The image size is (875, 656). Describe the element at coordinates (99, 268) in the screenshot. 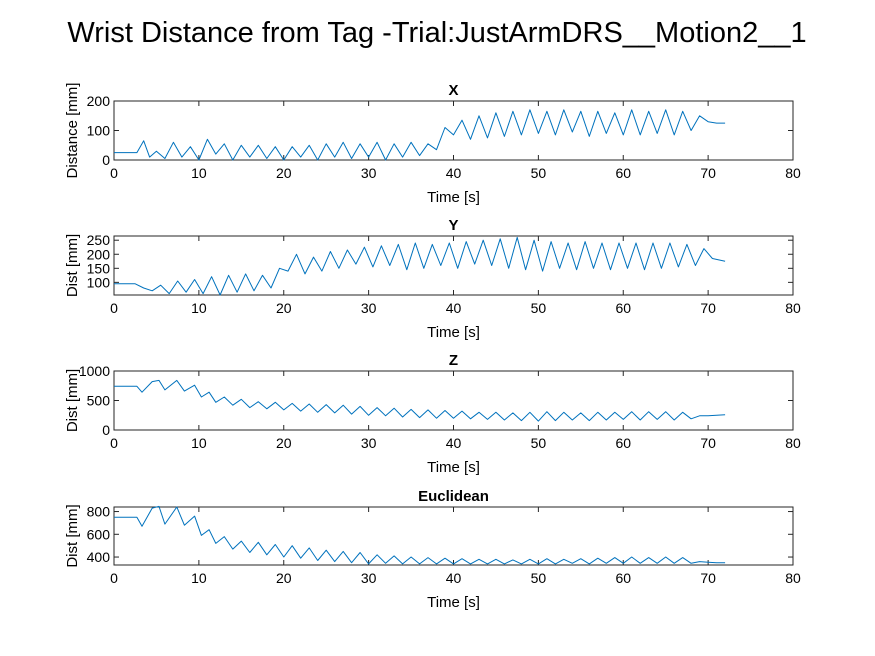

I see `y-tick-label: 150` at that location.